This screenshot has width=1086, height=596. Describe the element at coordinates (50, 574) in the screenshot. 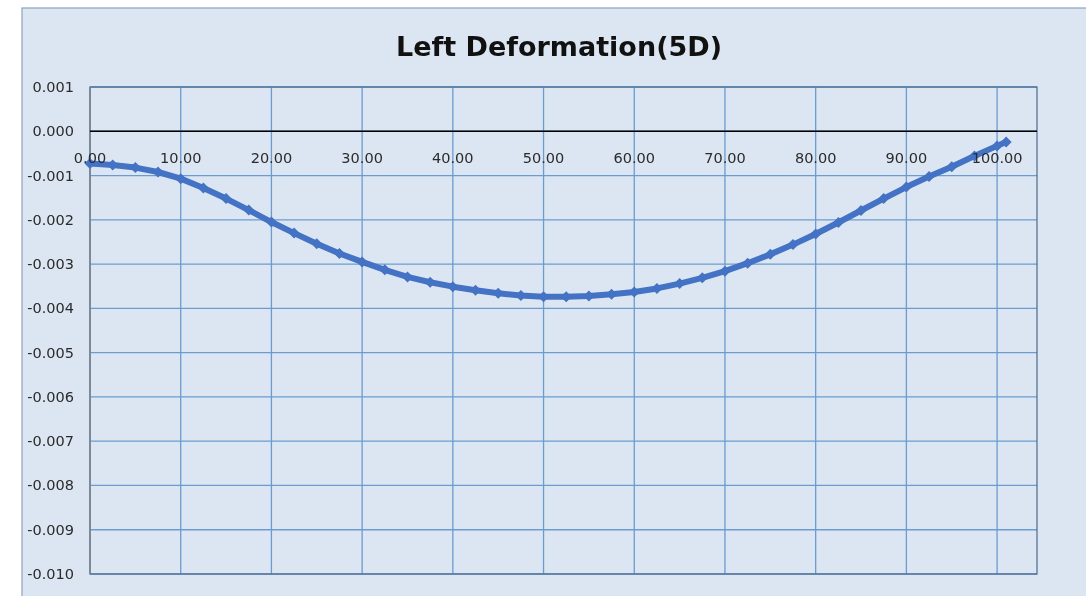

I see `y-tick-label: -0.010` at that location.